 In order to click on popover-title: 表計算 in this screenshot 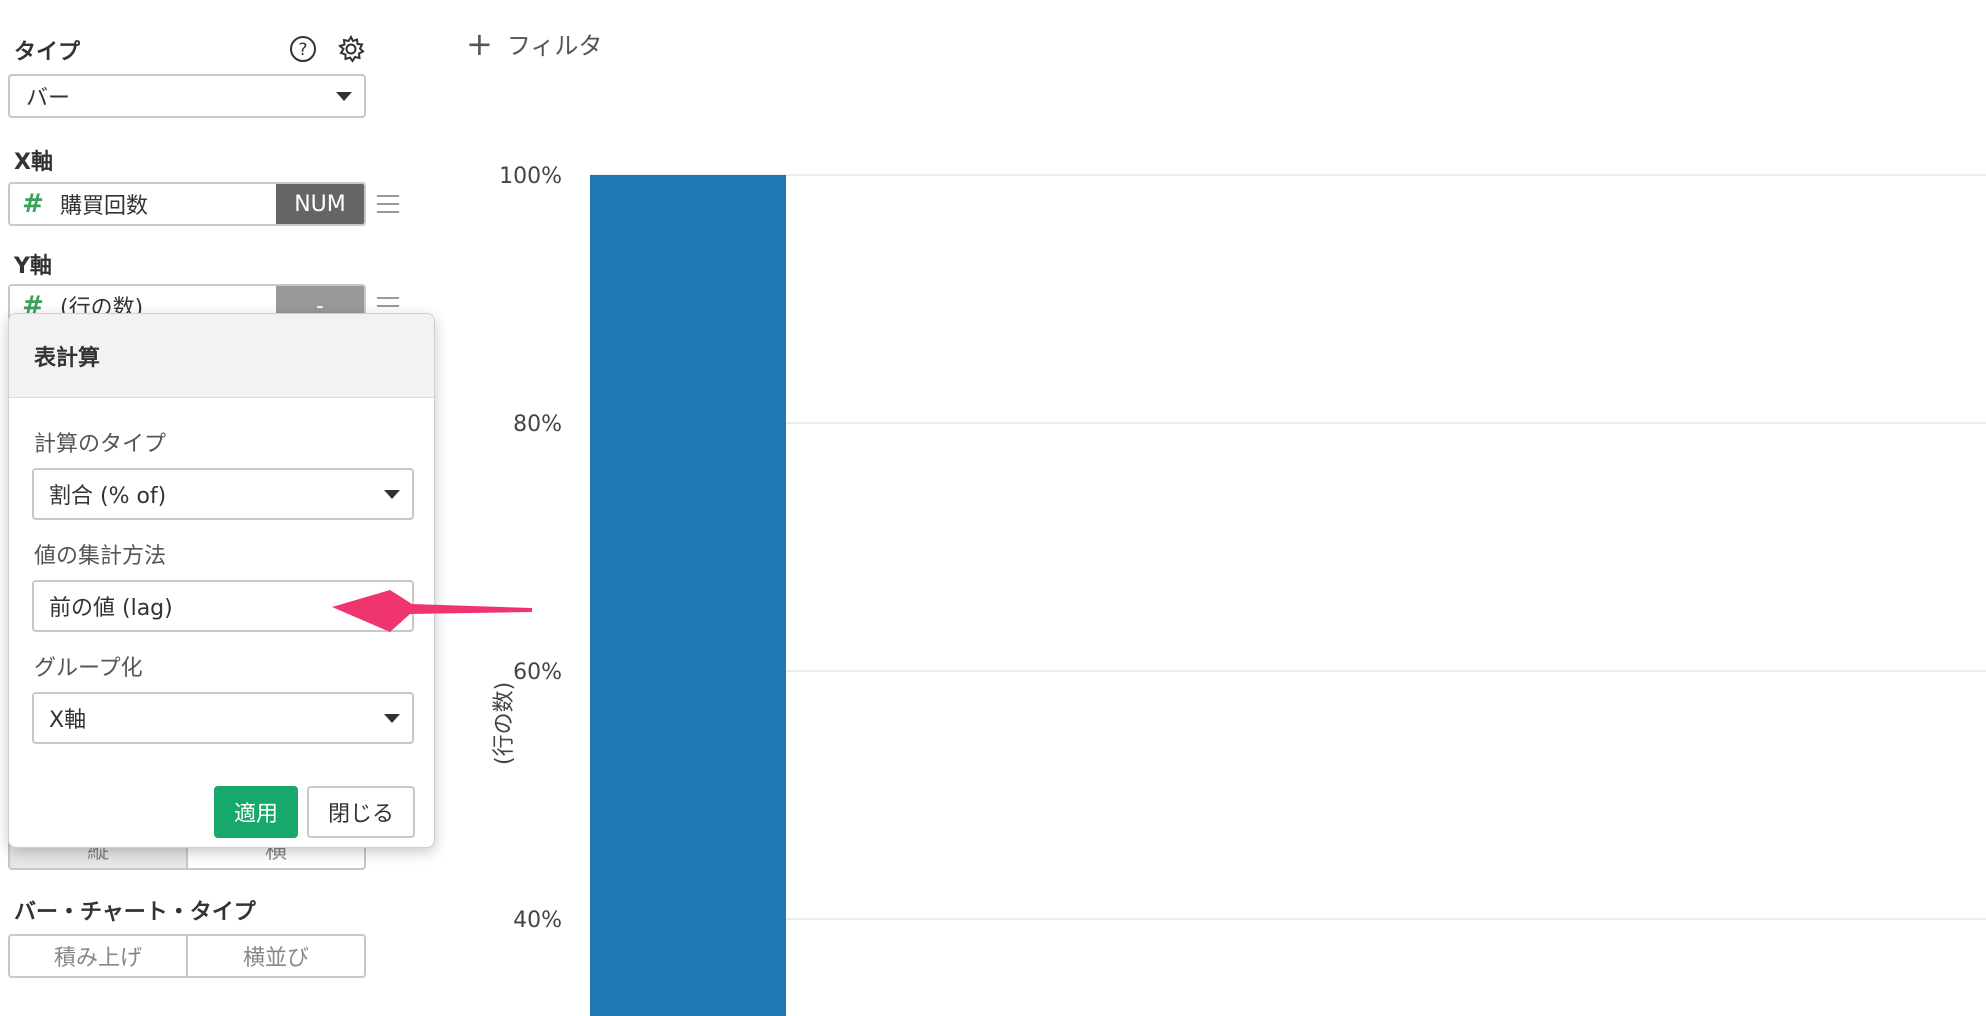, I will do `click(221, 356)`.